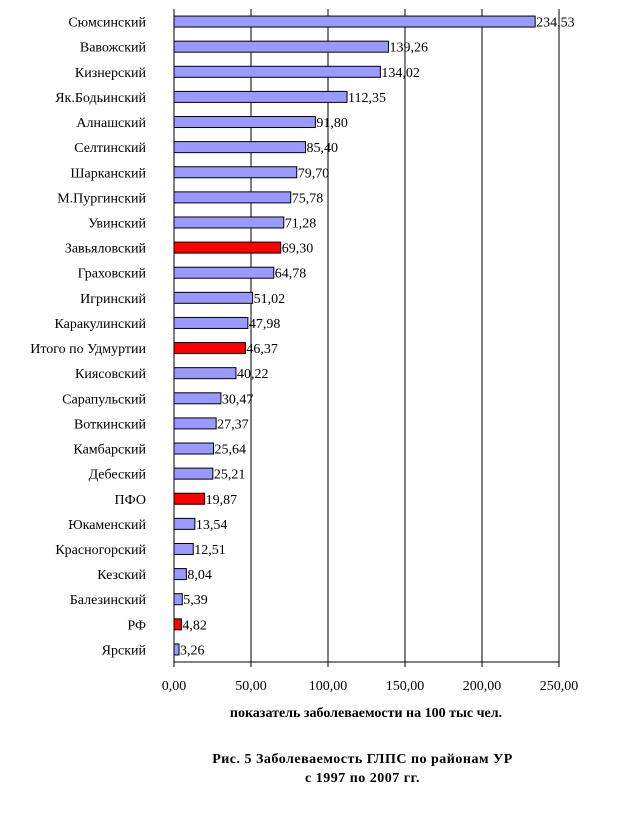  What do you see at coordinates (111, 123) in the screenshot?
I see `category-label: Алнашский` at bounding box center [111, 123].